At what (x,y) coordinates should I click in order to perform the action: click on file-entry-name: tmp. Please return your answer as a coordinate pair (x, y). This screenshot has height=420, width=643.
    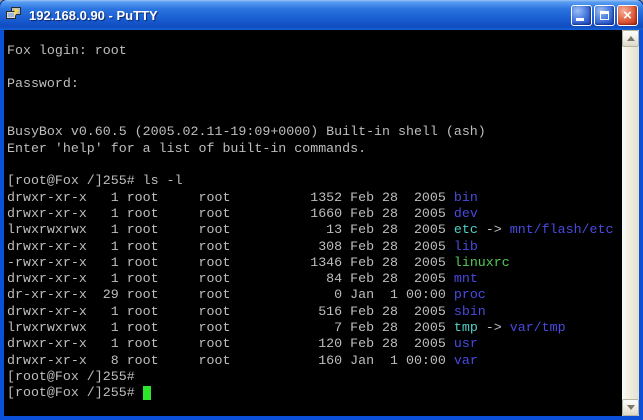
    Looking at the image, I should click on (465, 328).